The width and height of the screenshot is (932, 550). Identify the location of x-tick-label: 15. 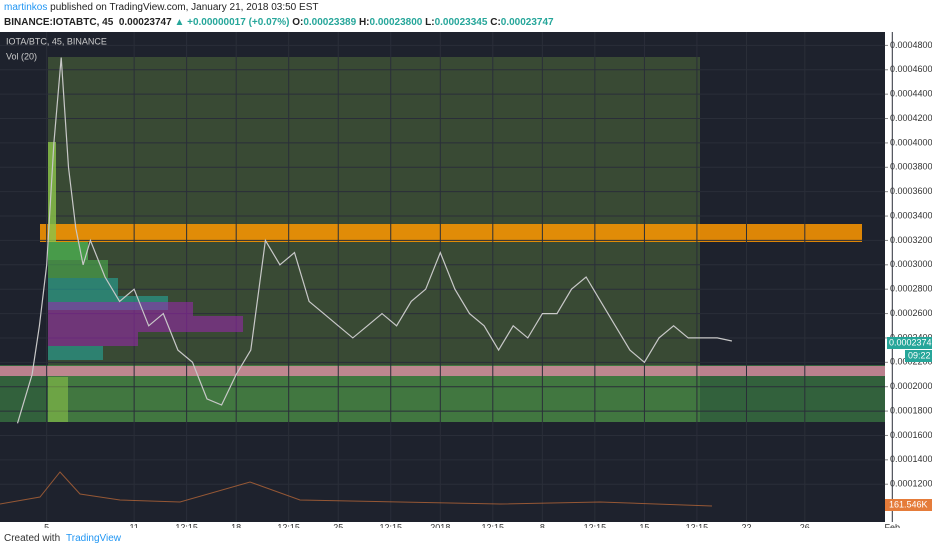
(644, 525).